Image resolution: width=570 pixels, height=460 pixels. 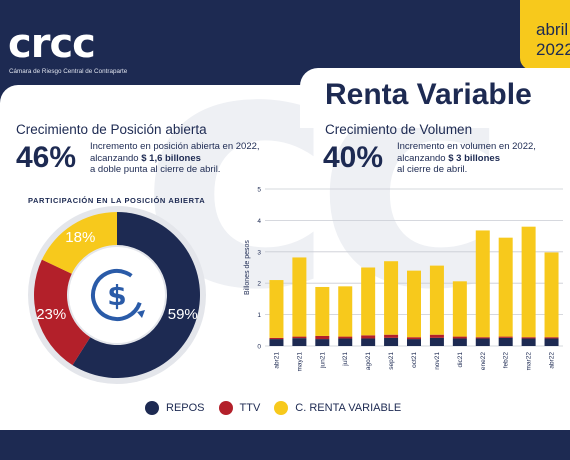 What do you see at coordinates (299, 337) in the screenshot?
I see `bar-ttv-may21` at bounding box center [299, 337].